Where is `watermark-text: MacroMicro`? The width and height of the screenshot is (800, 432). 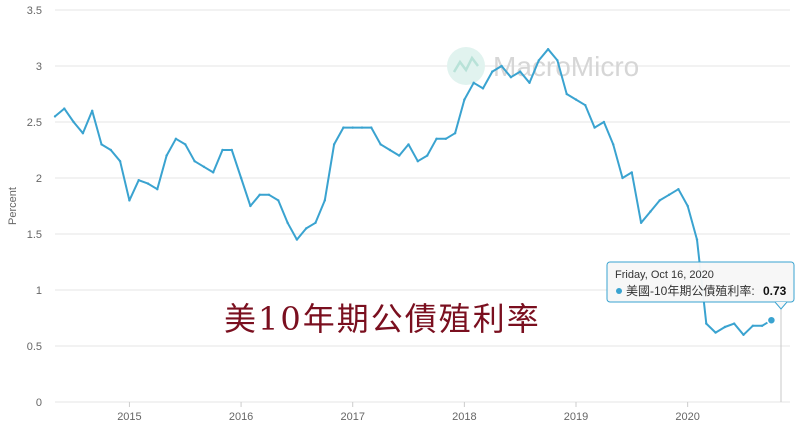
watermark-text: MacroMicro is located at coordinates (566, 66).